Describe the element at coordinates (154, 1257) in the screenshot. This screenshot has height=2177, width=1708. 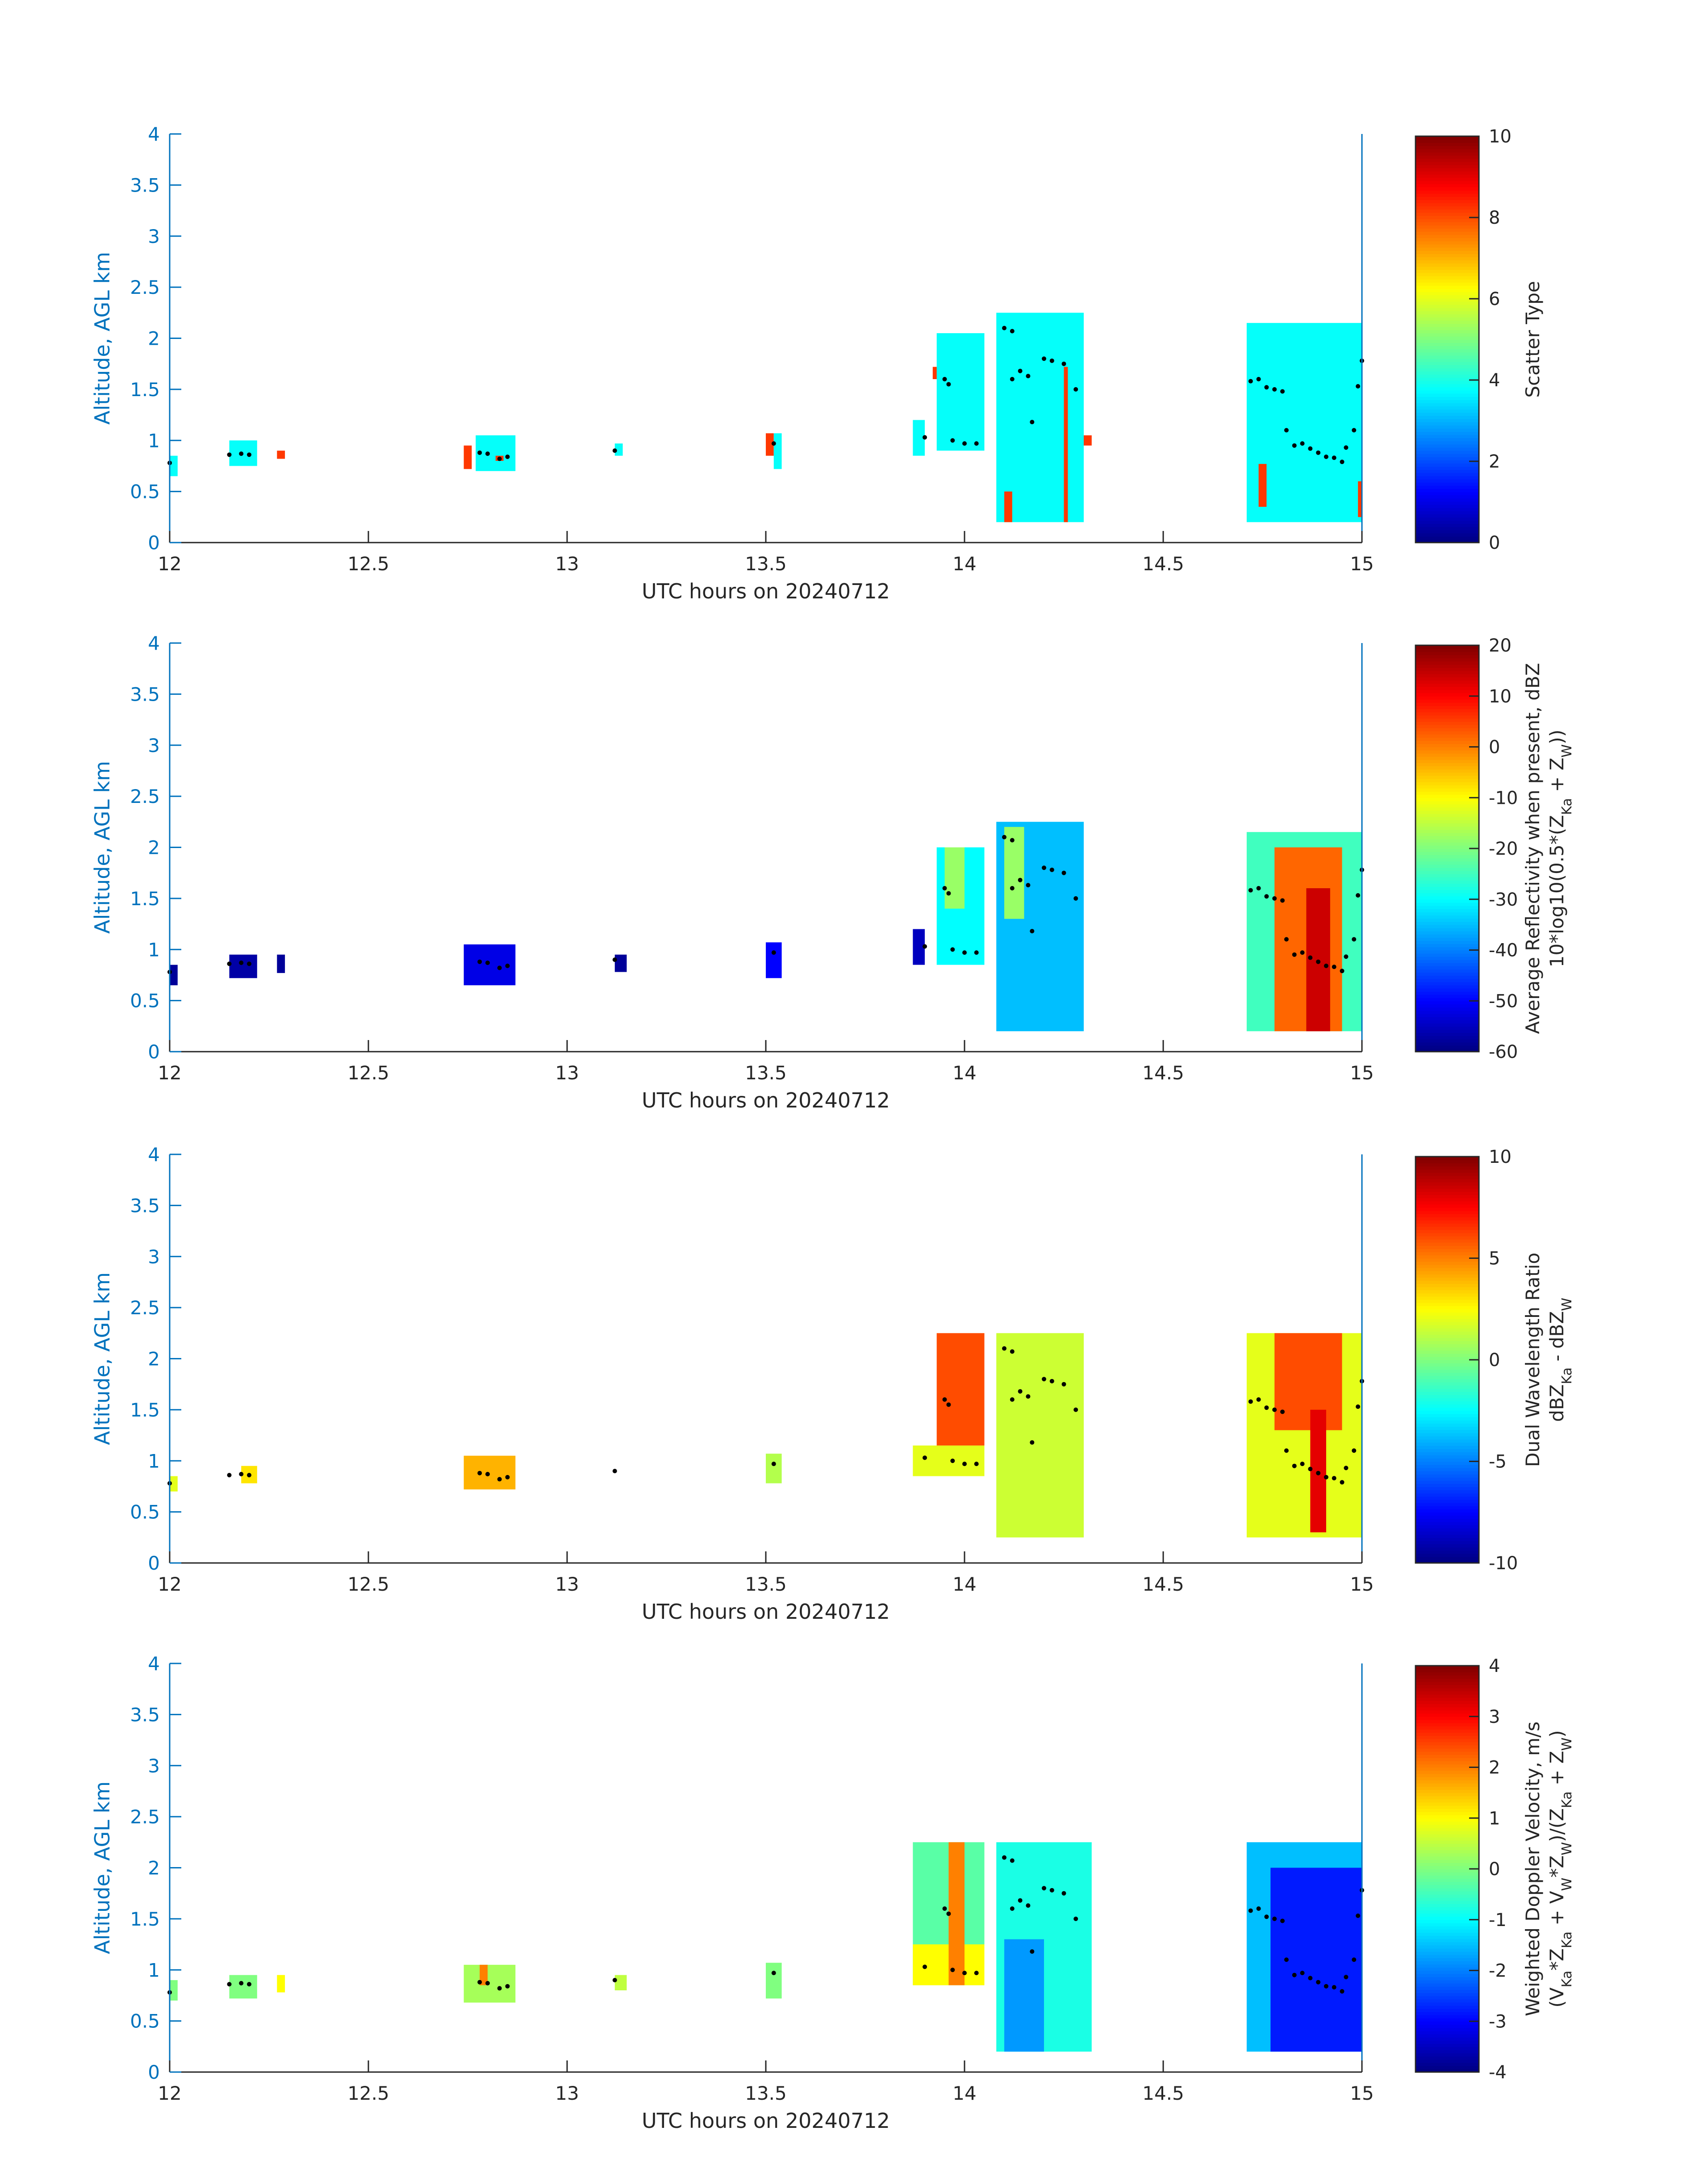
I see `y-tick-label: 3` at that location.